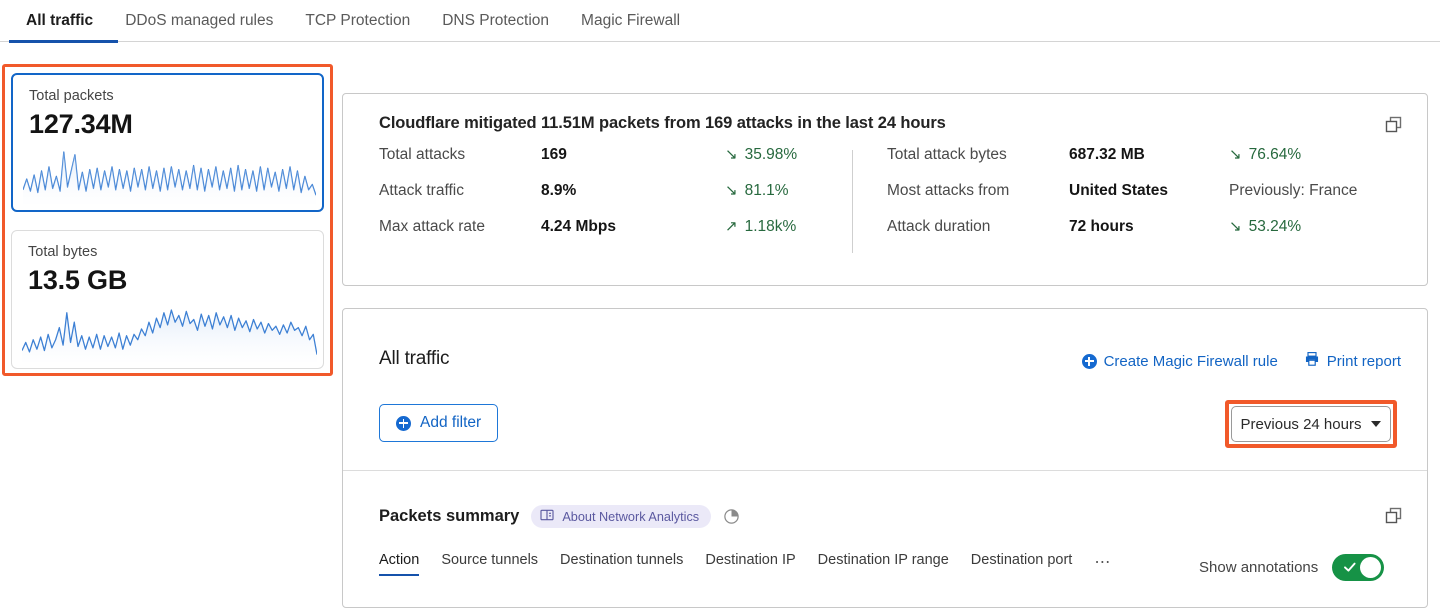 The image size is (1440, 608). Describe the element at coordinates (1103, 562) in the screenshot. I see `ellipsis-icon: ⋯` at that location.